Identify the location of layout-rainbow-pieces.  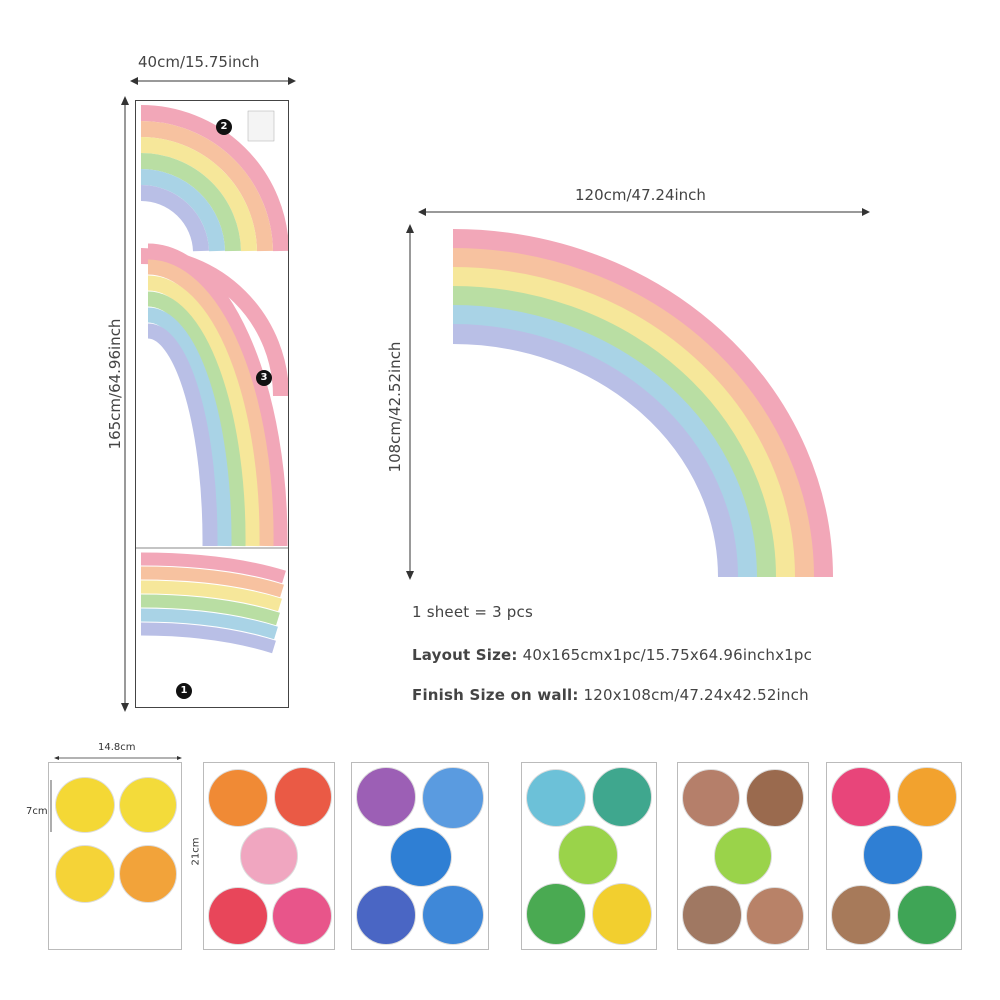
(212, 379).